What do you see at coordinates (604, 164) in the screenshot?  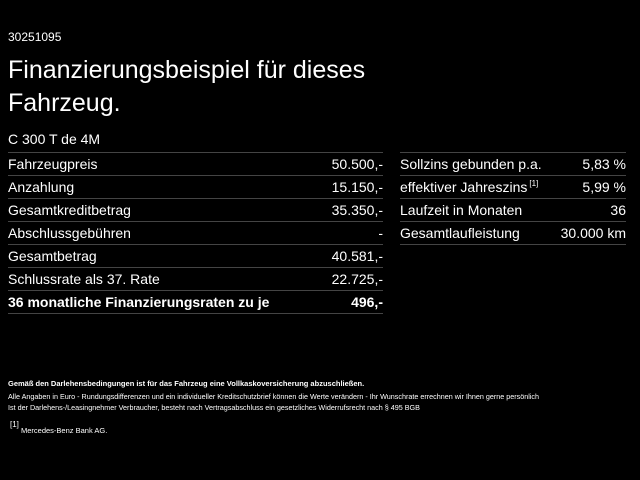 I see `row-value: 5,83 %` at bounding box center [604, 164].